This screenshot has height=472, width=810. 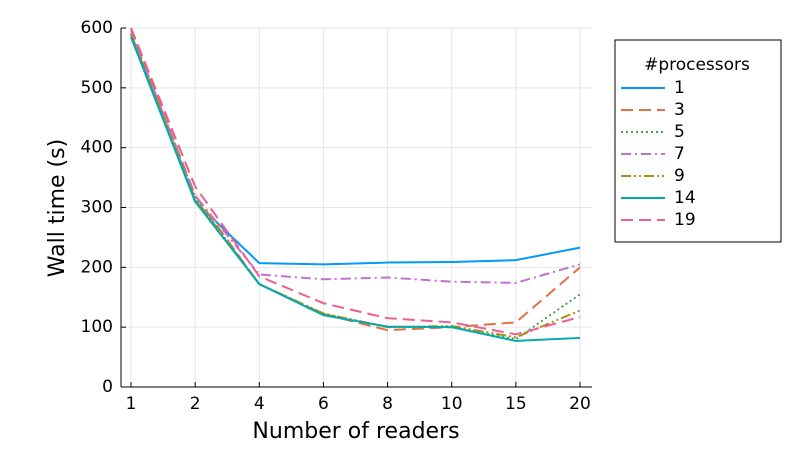 What do you see at coordinates (97, 88) in the screenshot?
I see `y-tick-label: 500` at bounding box center [97, 88].